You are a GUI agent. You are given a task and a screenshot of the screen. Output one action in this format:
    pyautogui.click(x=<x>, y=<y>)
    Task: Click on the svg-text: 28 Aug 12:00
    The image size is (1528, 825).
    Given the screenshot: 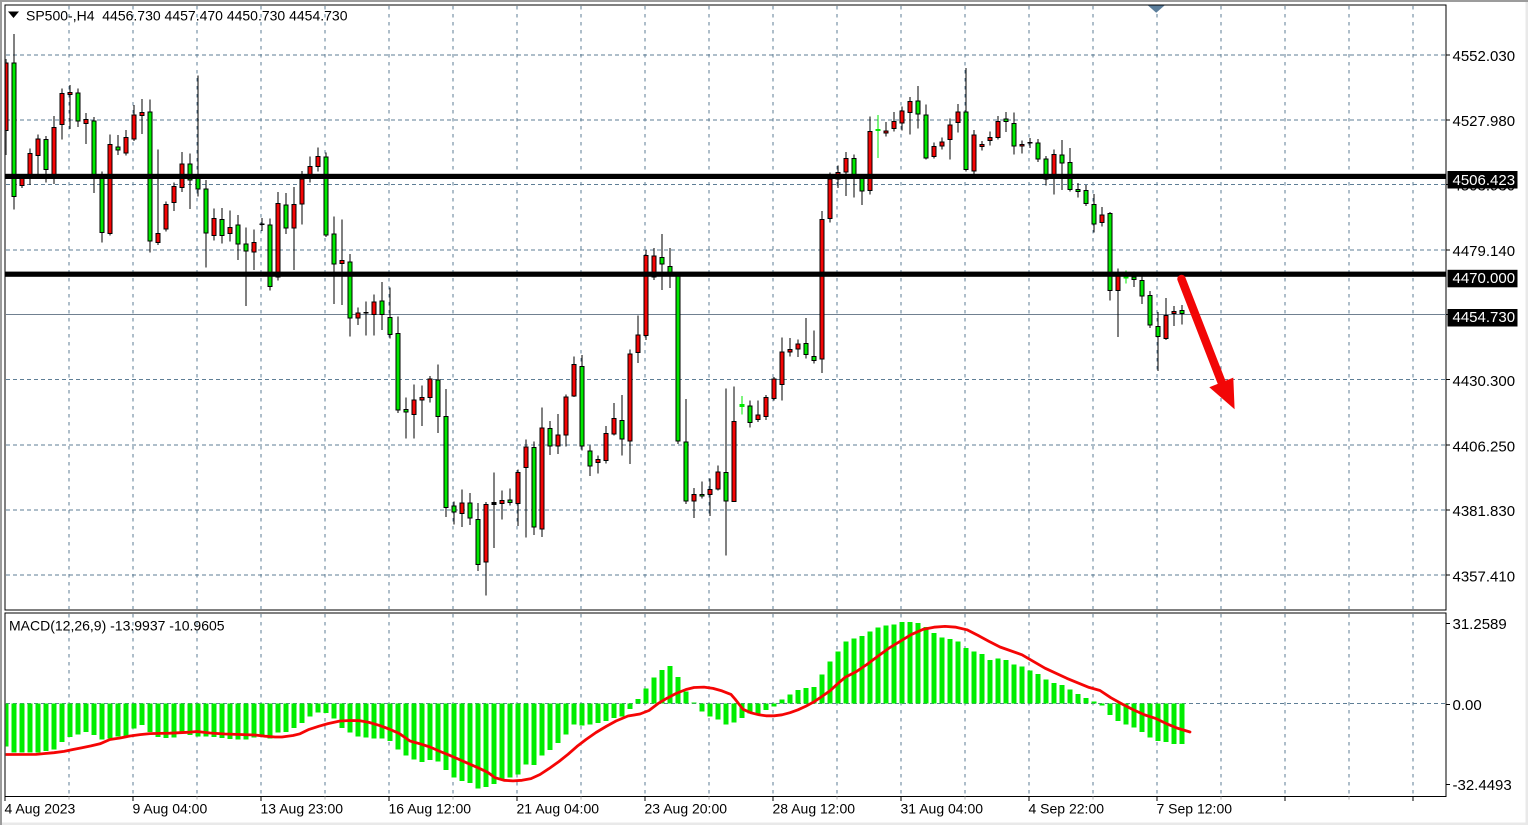 What is the action you would take?
    pyautogui.click(x=814, y=809)
    